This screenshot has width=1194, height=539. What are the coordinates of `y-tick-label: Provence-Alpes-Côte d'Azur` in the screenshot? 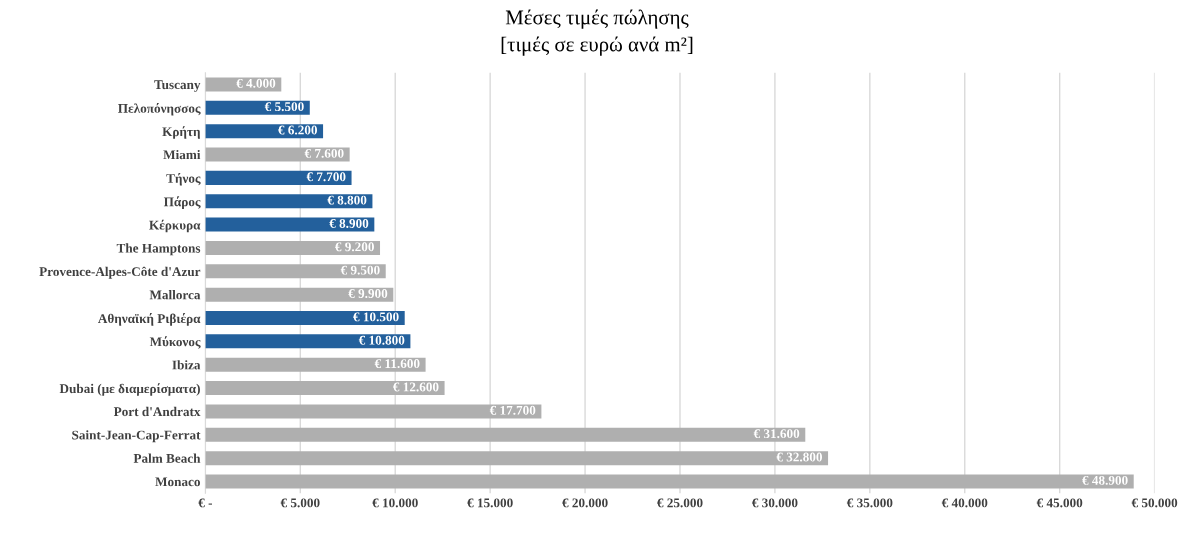 It's located at (120, 272).